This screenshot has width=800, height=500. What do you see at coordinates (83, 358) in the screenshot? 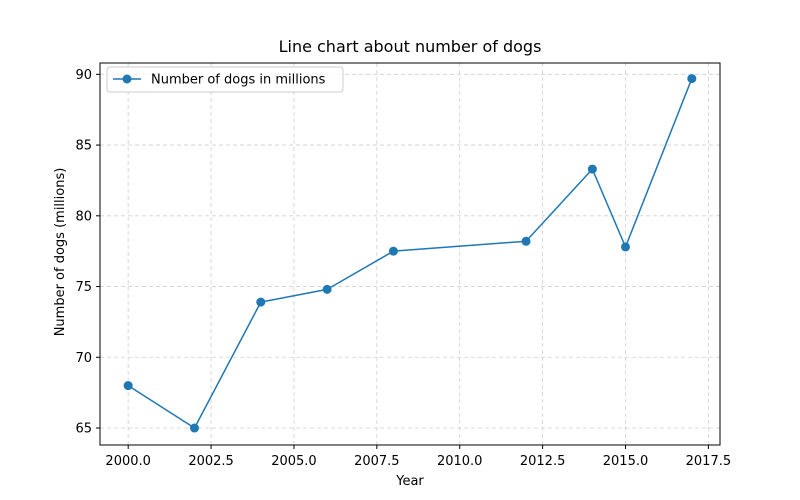
I see `y-tick-label: 70` at bounding box center [83, 358].